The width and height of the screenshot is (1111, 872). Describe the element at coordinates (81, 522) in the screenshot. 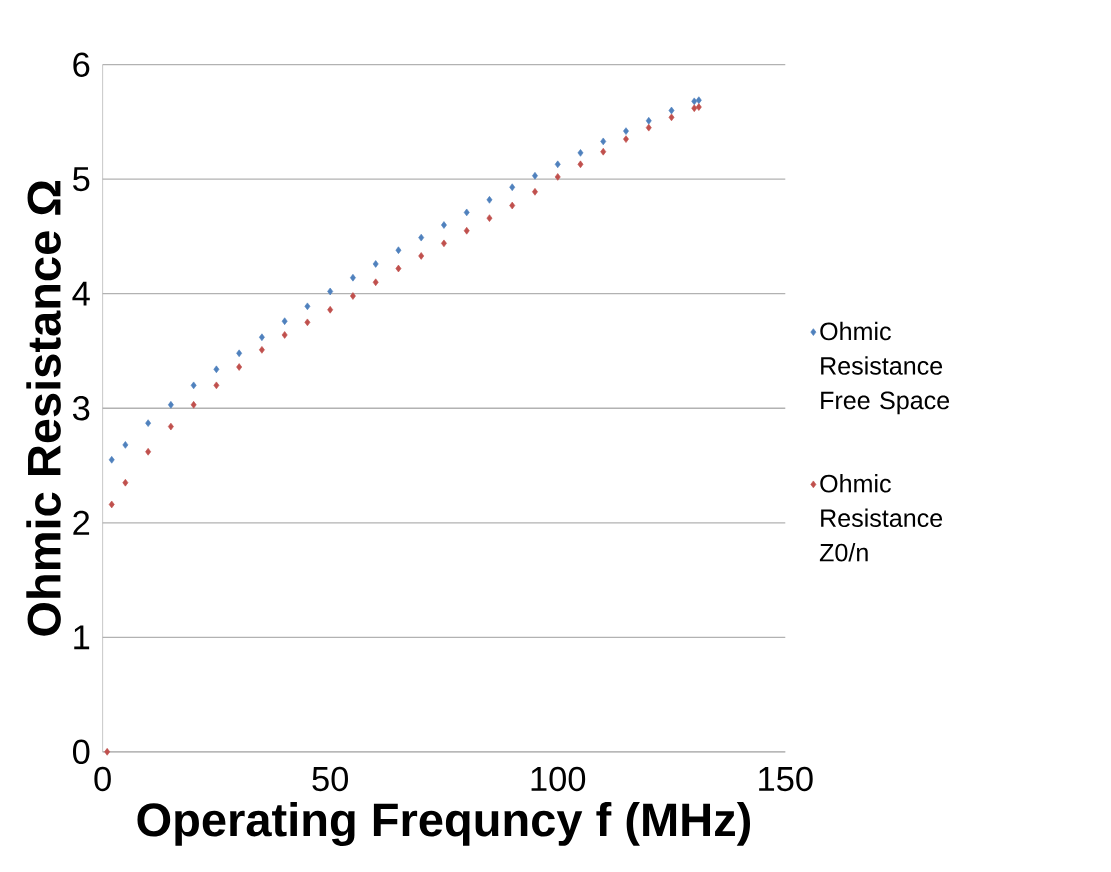

I see `y-tick-label: 2` at that location.